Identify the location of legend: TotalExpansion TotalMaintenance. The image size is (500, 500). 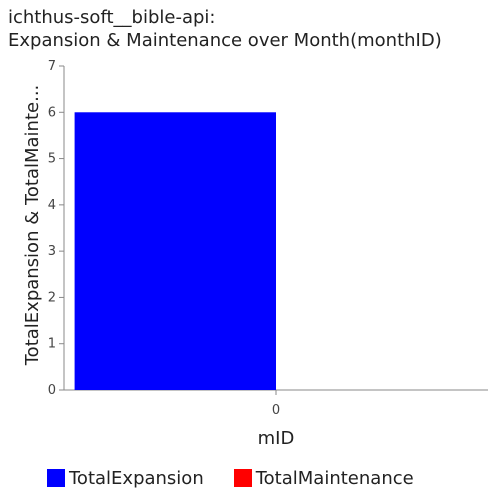
(245, 478).